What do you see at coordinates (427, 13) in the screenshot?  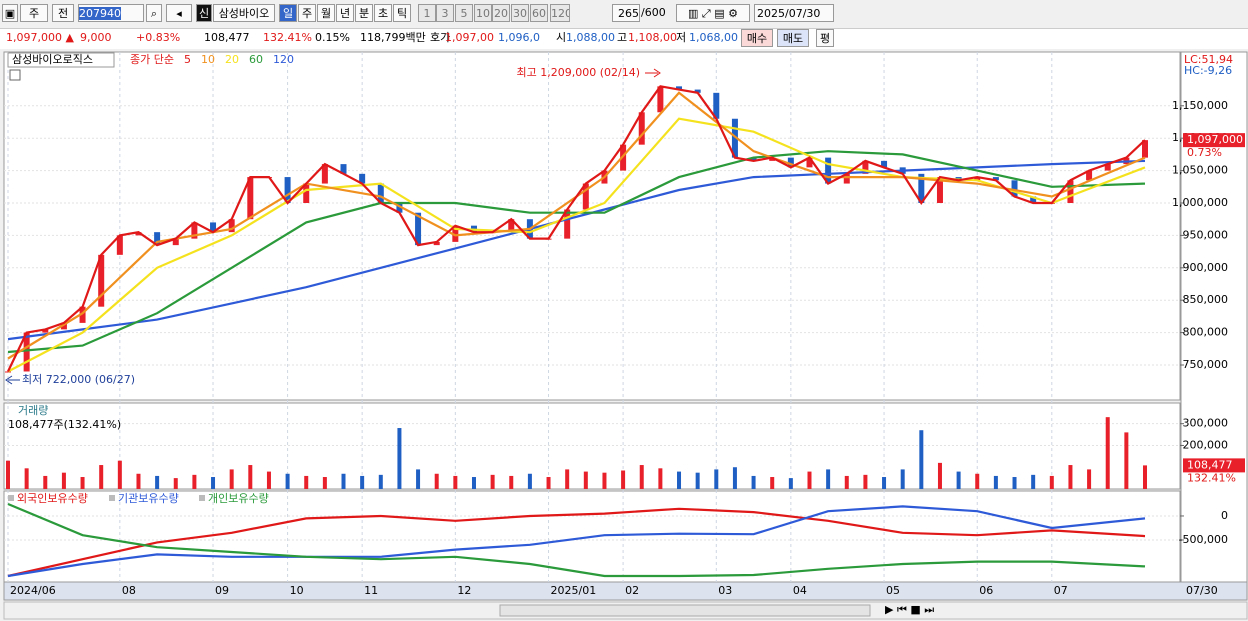 I see `multiplier-button: 1` at bounding box center [427, 13].